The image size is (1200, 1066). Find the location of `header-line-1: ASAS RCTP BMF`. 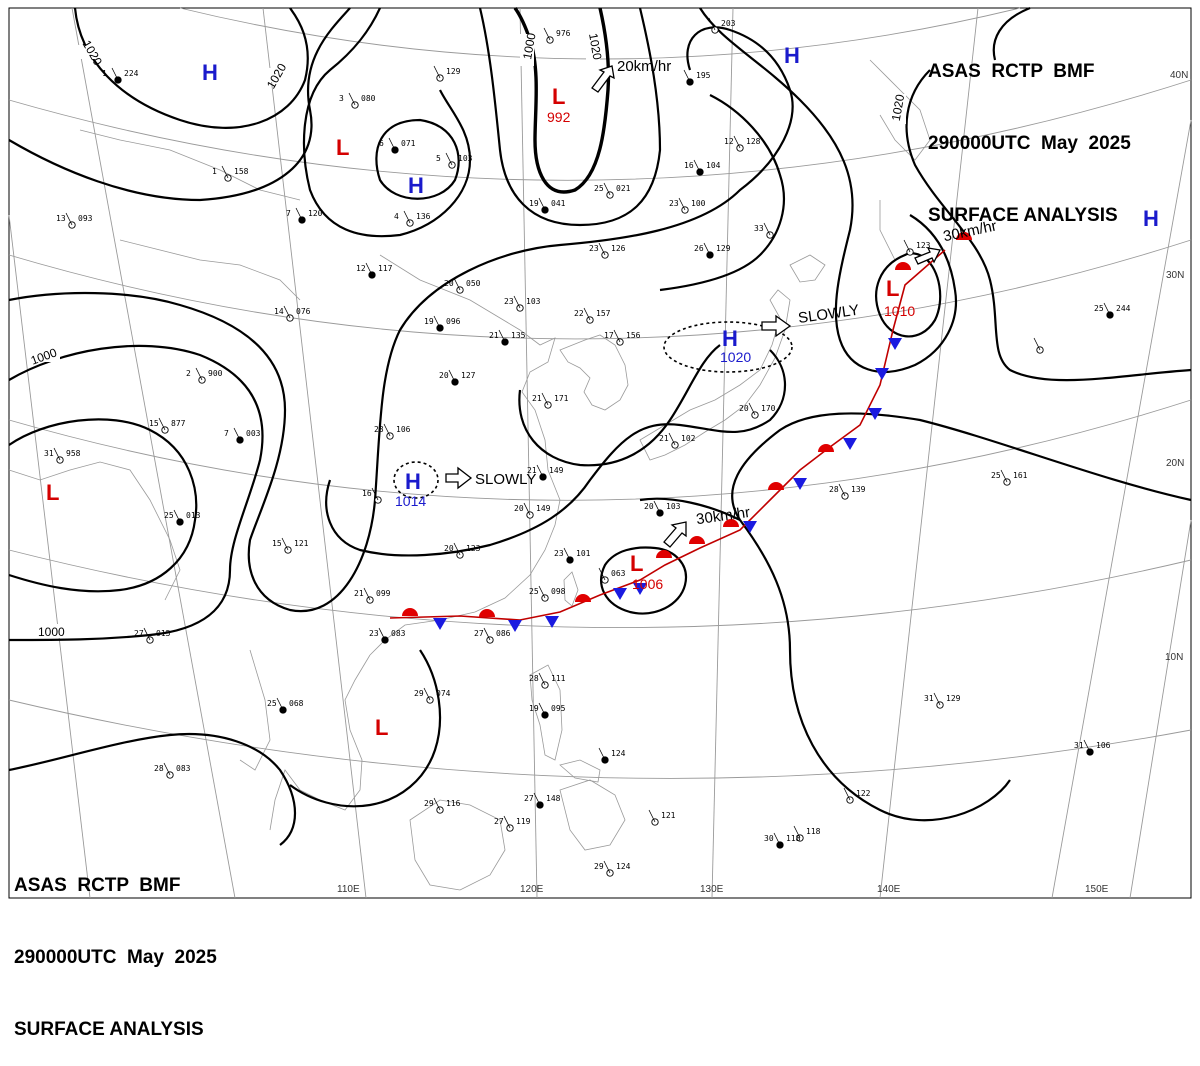

header-line-1: ASAS RCTP BMF is located at coordinates (1011, 71).